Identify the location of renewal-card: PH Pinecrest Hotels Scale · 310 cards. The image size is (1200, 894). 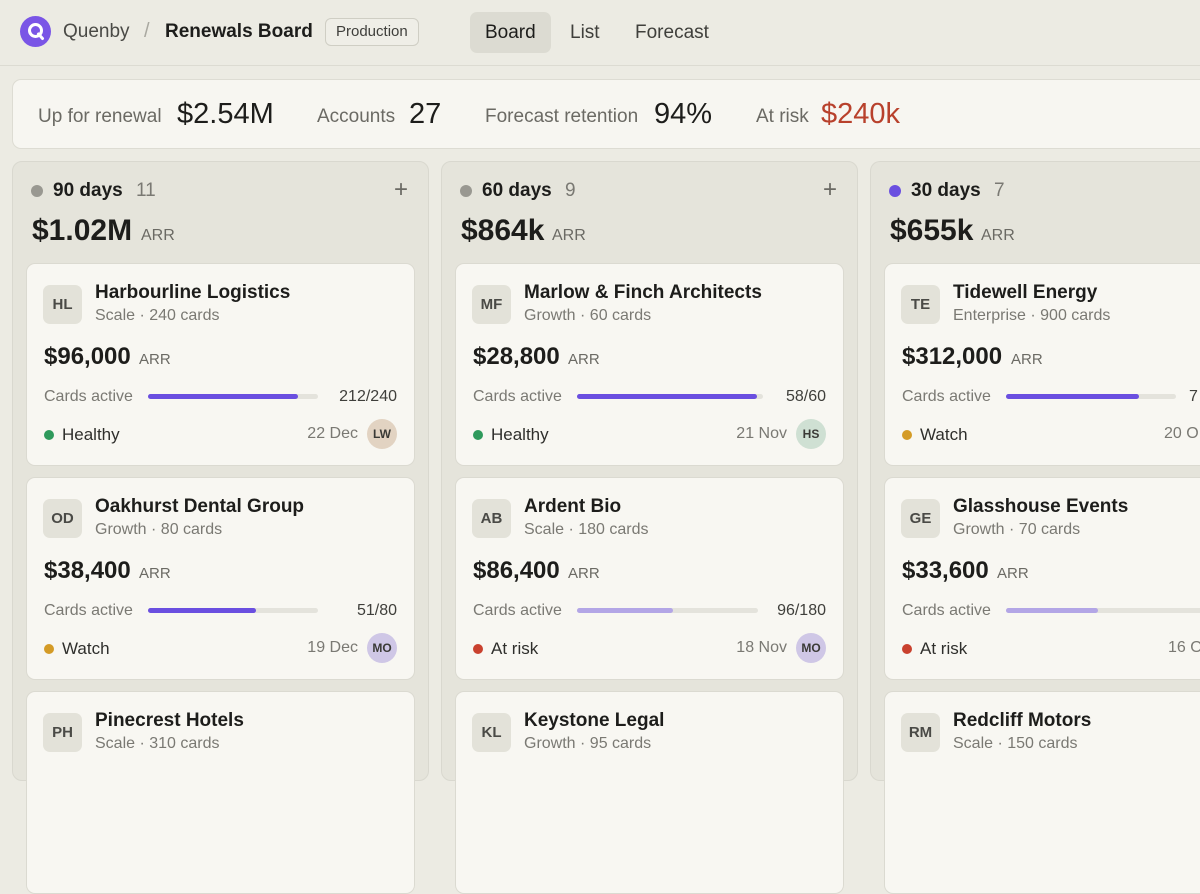
(220, 792).